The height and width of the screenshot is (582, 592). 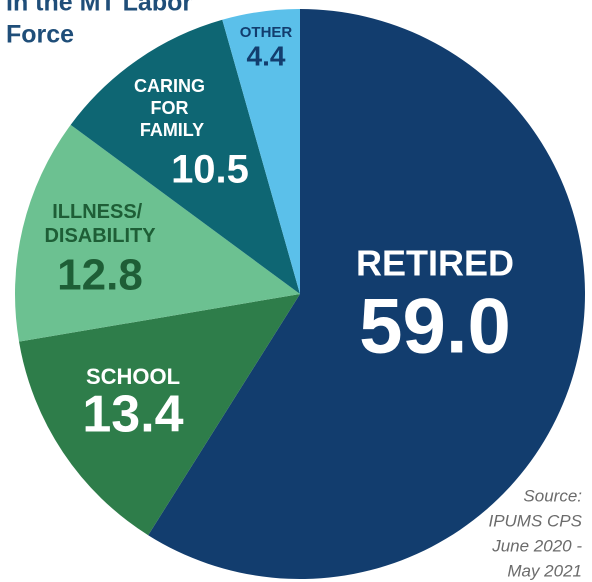 I want to click on slice-label: OTHER, so click(x=266, y=32).